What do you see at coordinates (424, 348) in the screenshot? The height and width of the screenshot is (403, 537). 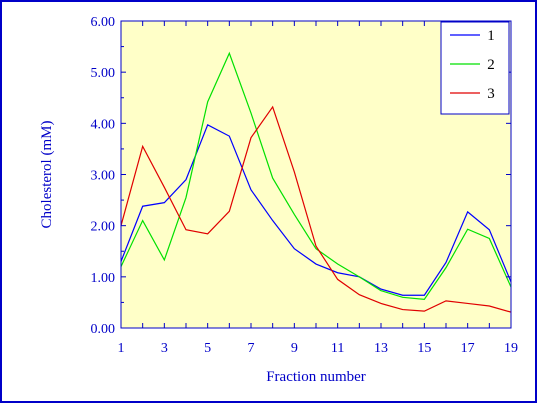 I see `x-tick-label: 15` at bounding box center [424, 348].